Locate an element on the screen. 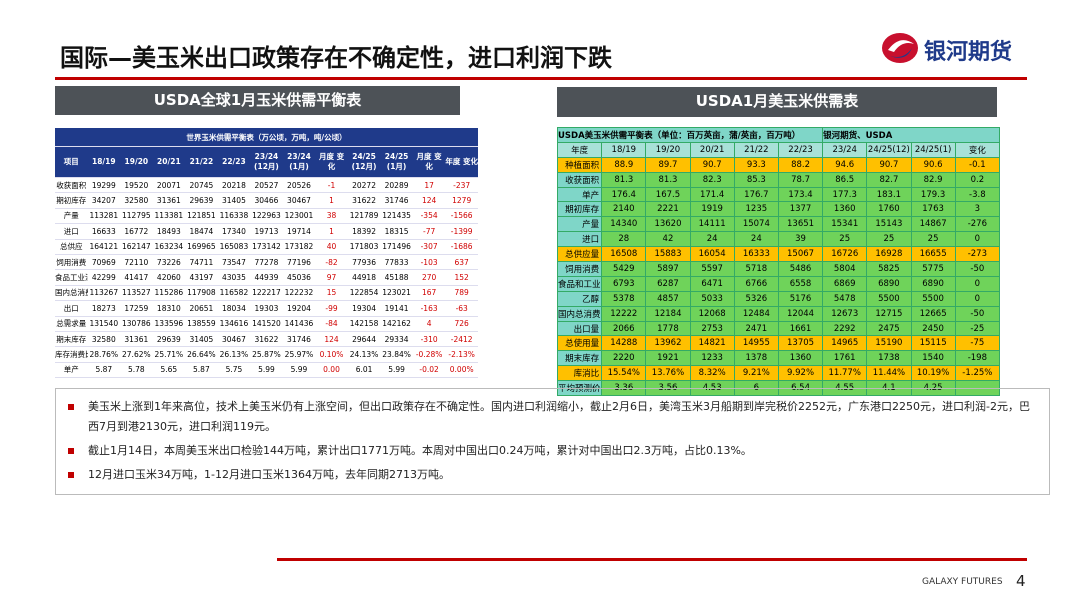 Image resolution: width=1080 pixels, height=608 pixels. cell: 14867 is located at coordinates (933, 224).